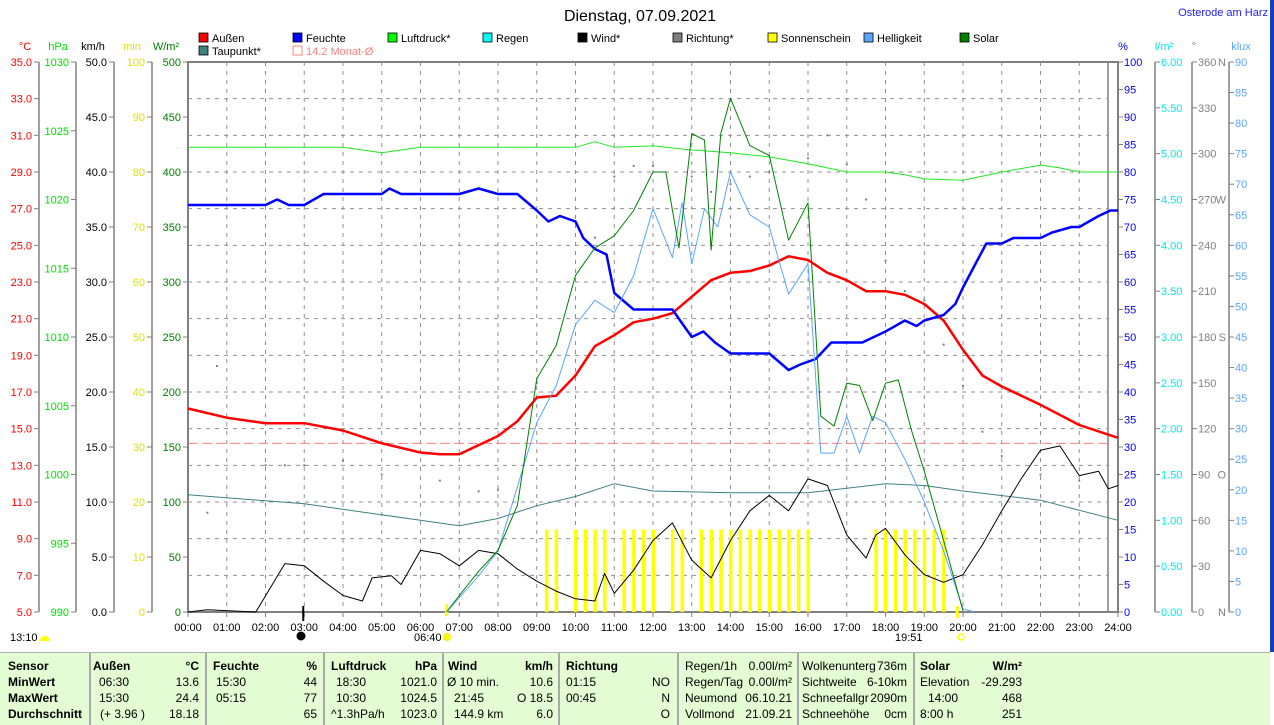 The height and width of the screenshot is (725, 1274). Describe the element at coordinates (1130, 448) in the screenshot. I see `y-tick-label-hum: 30` at that location.